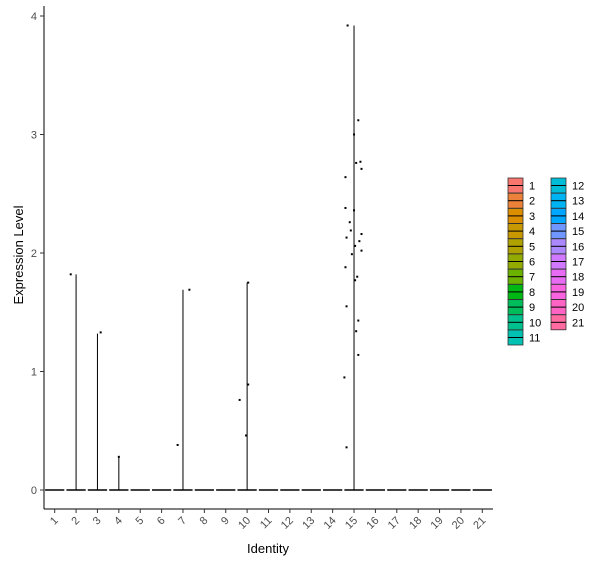  What do you see at coordinates (351, 523) in the screenshot?
I see `x-tick-label: 15` at bounding box center [351, 523].